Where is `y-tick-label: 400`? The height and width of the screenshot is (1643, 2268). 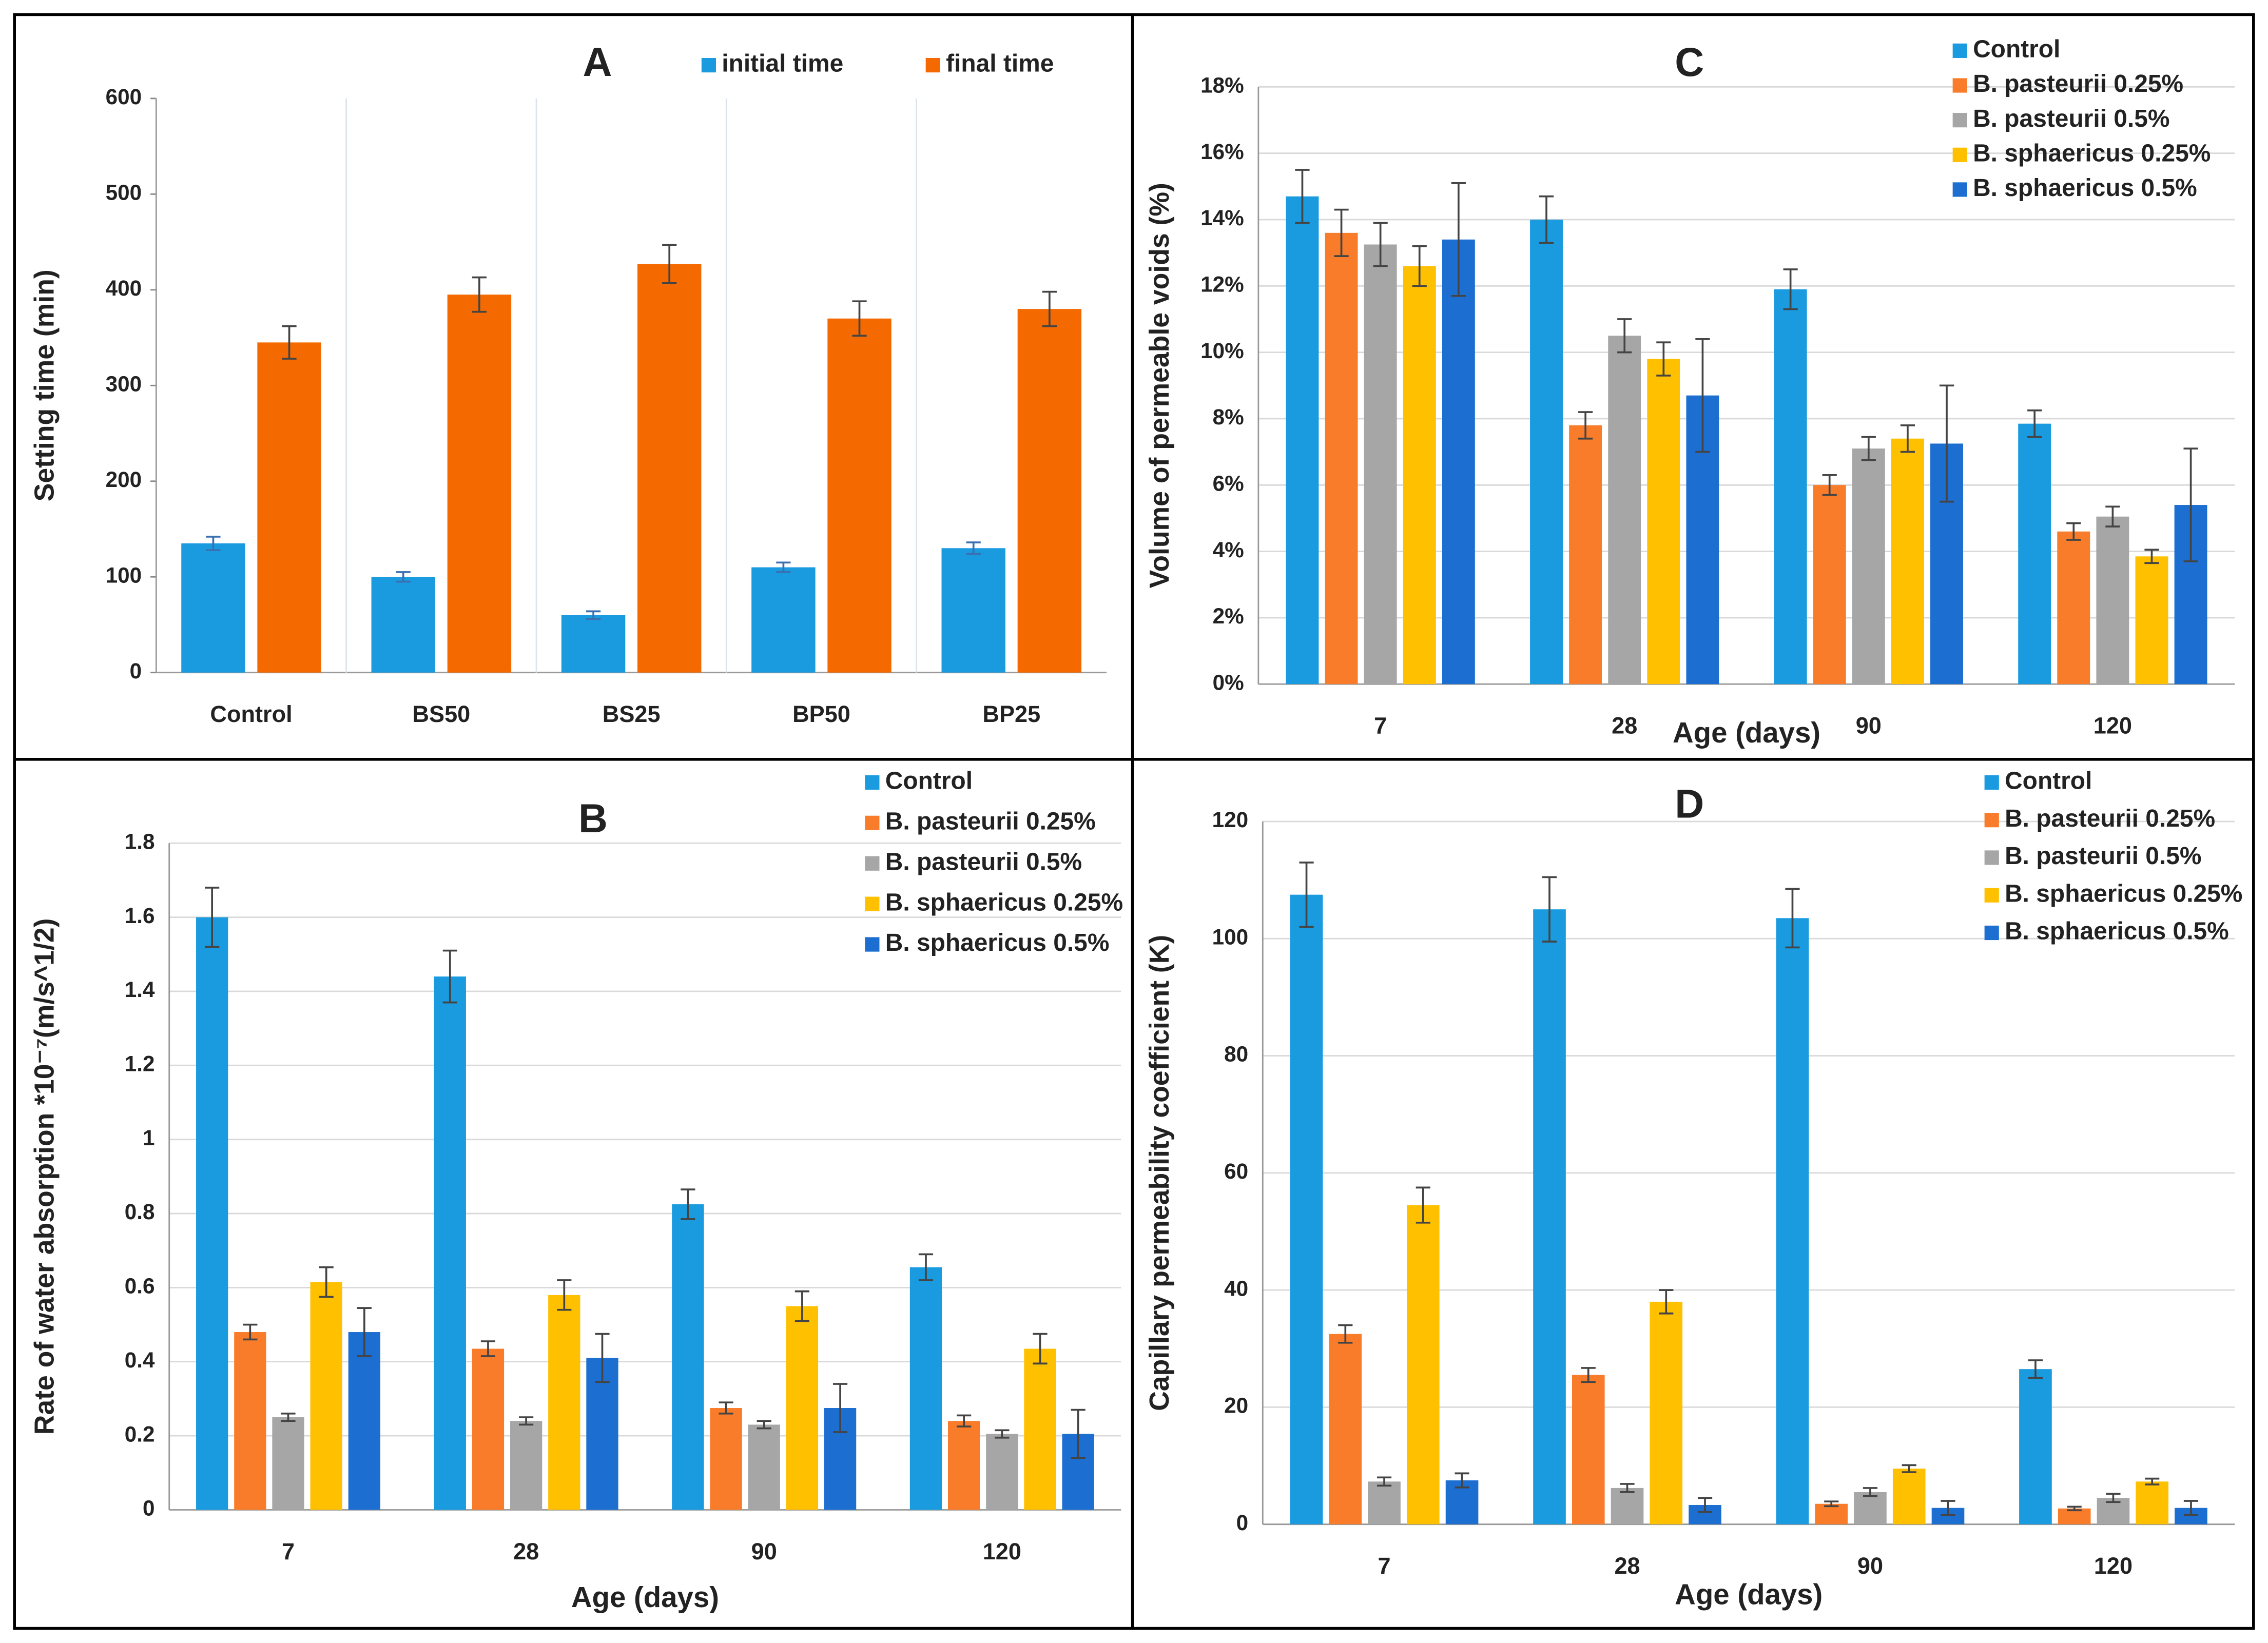 y-tick-label: 400 is located at coordinates (124, 288).